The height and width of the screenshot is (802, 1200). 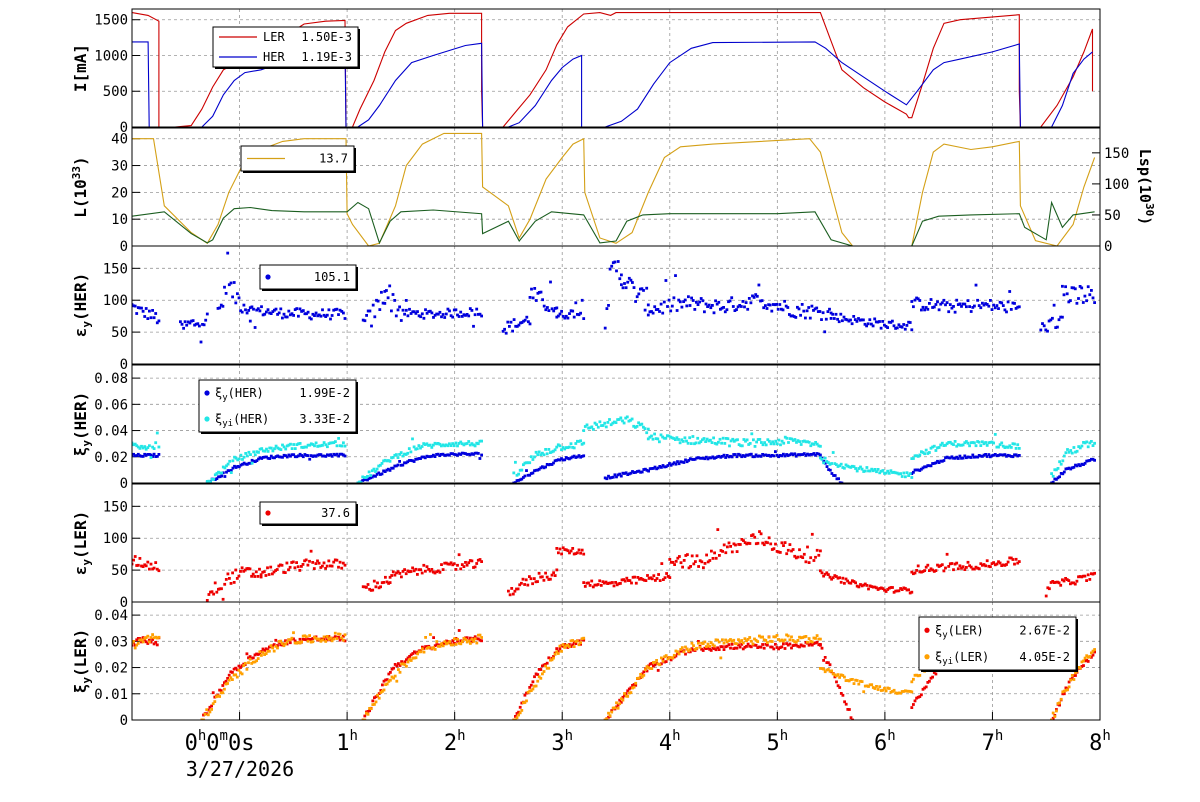 I want to click on legend-label: HER, so click(x=274, y=57).